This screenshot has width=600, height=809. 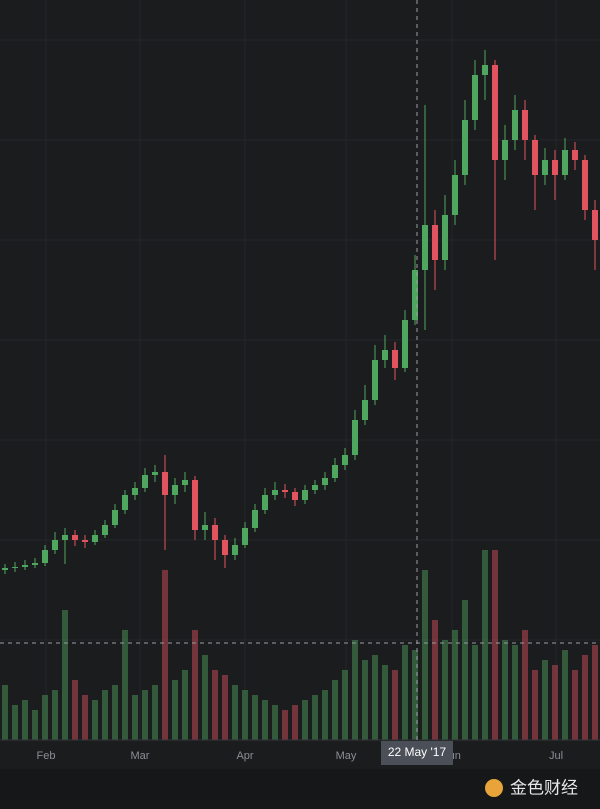 I want to click on logo-icon, so click(x=494, y=788).